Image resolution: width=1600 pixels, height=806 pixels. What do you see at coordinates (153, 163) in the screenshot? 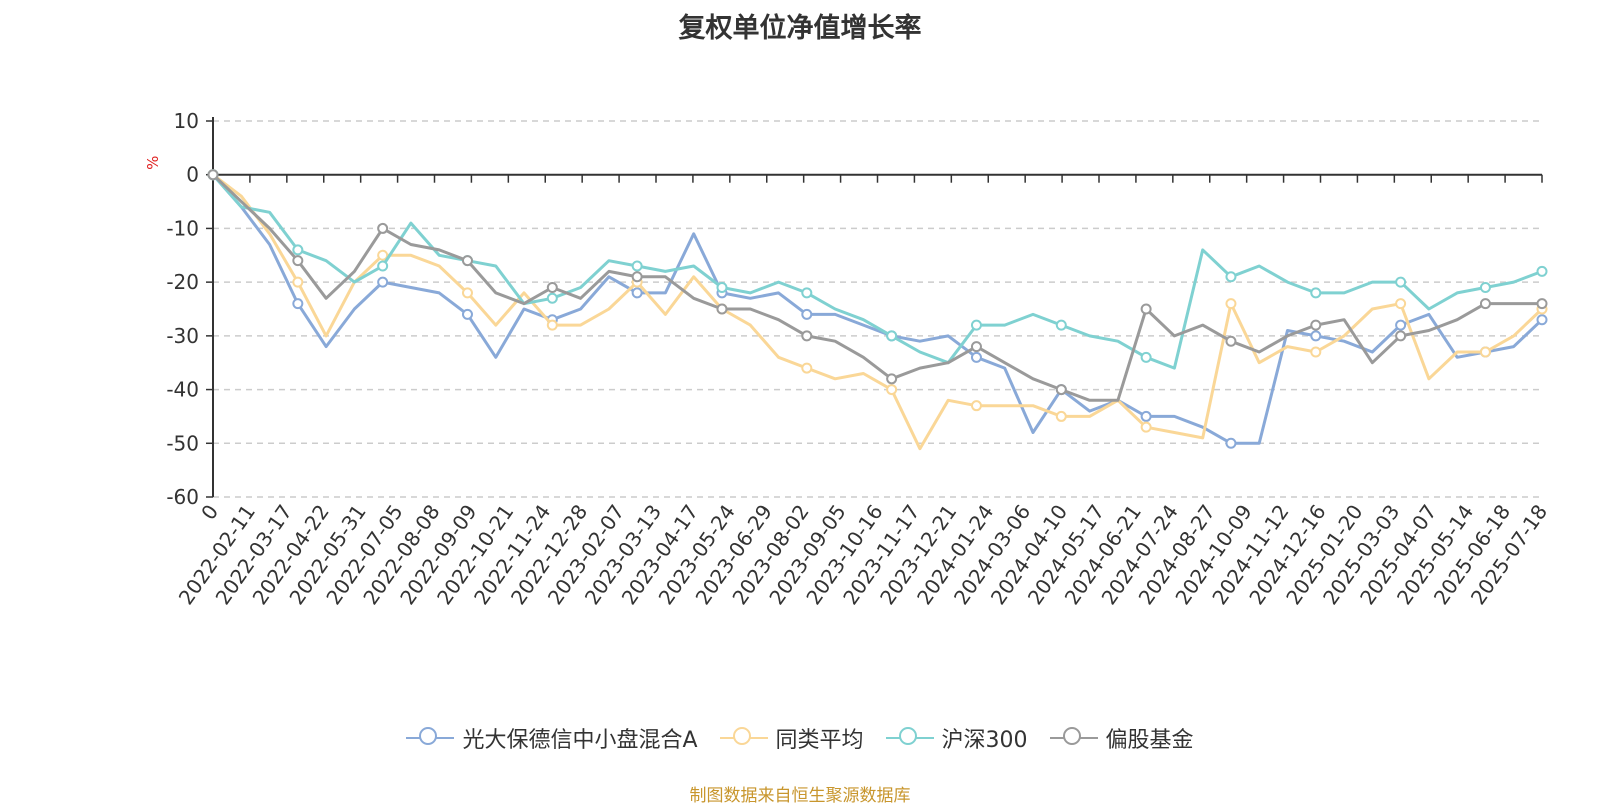
I see `y-axis-unit-label: %` at bounding box center [153, 163].